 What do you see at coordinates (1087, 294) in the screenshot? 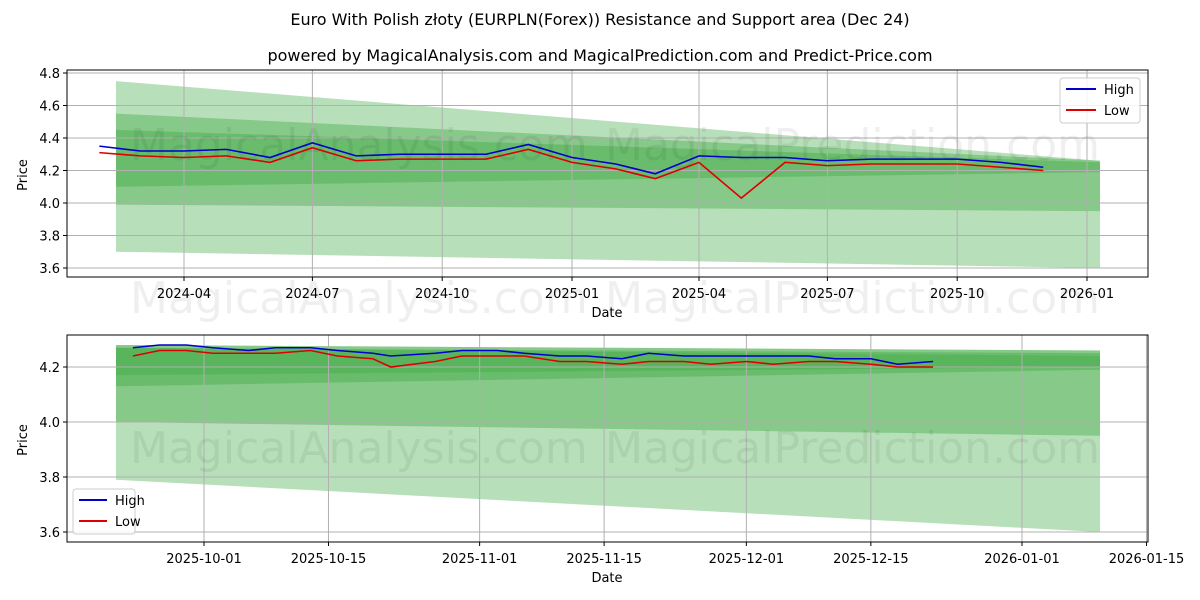
I see `x-tick-label: 2026-01` at bounding box center [1087, 294].